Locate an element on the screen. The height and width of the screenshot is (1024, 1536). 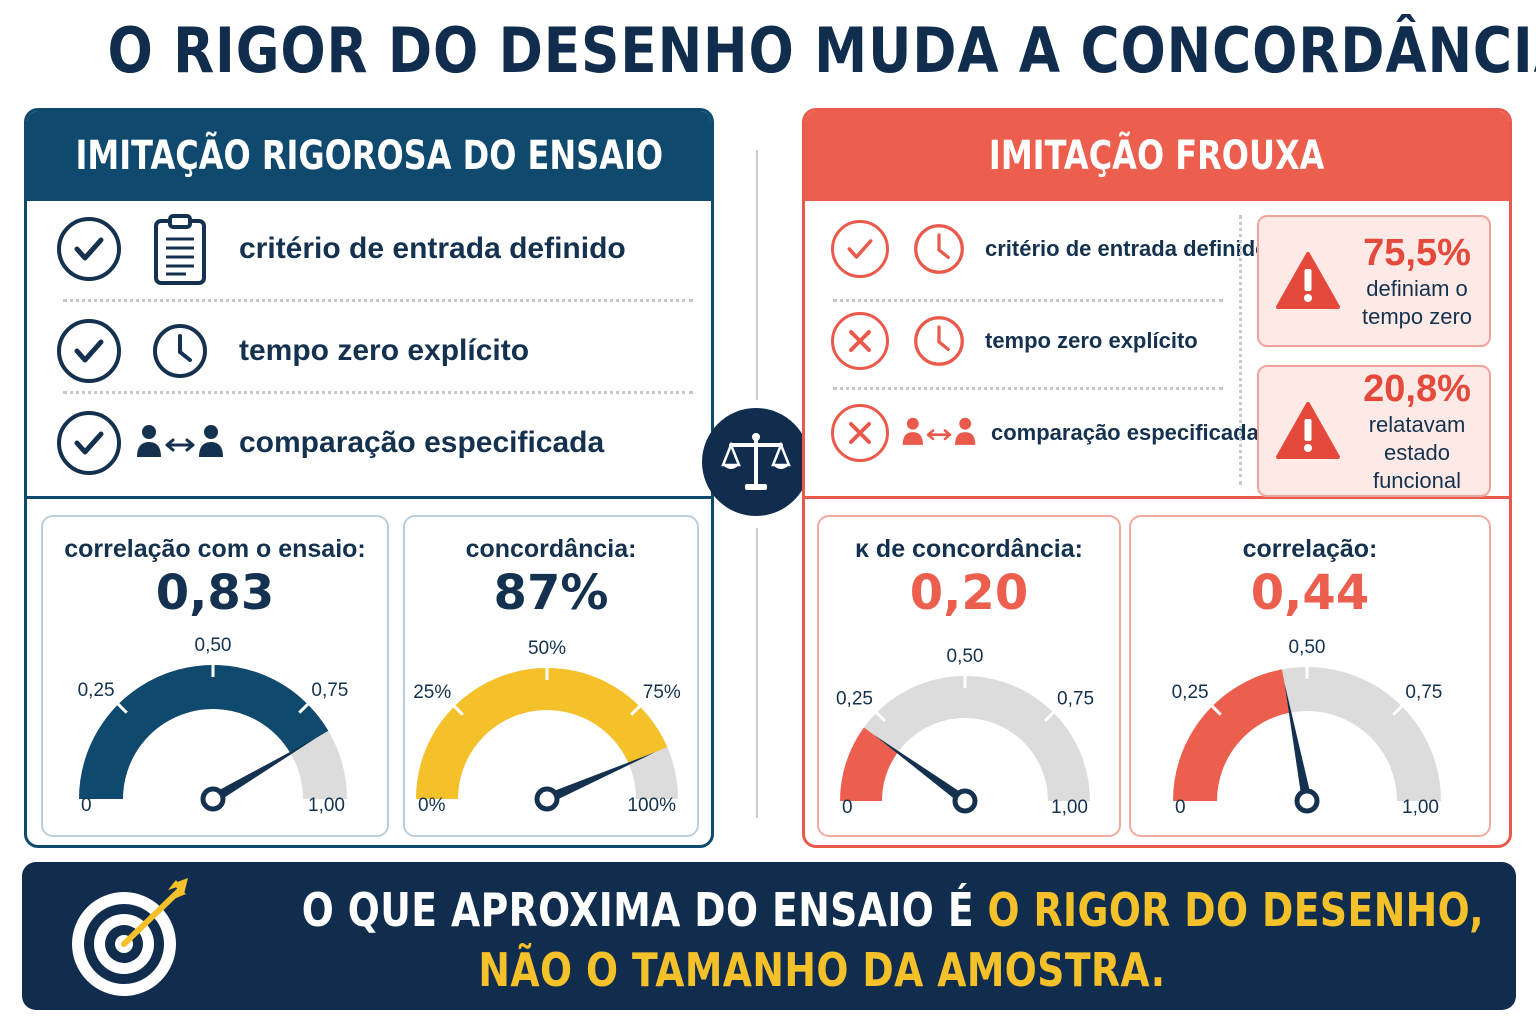
gauge-value: 0,20 is located at coordinates (969, 593).